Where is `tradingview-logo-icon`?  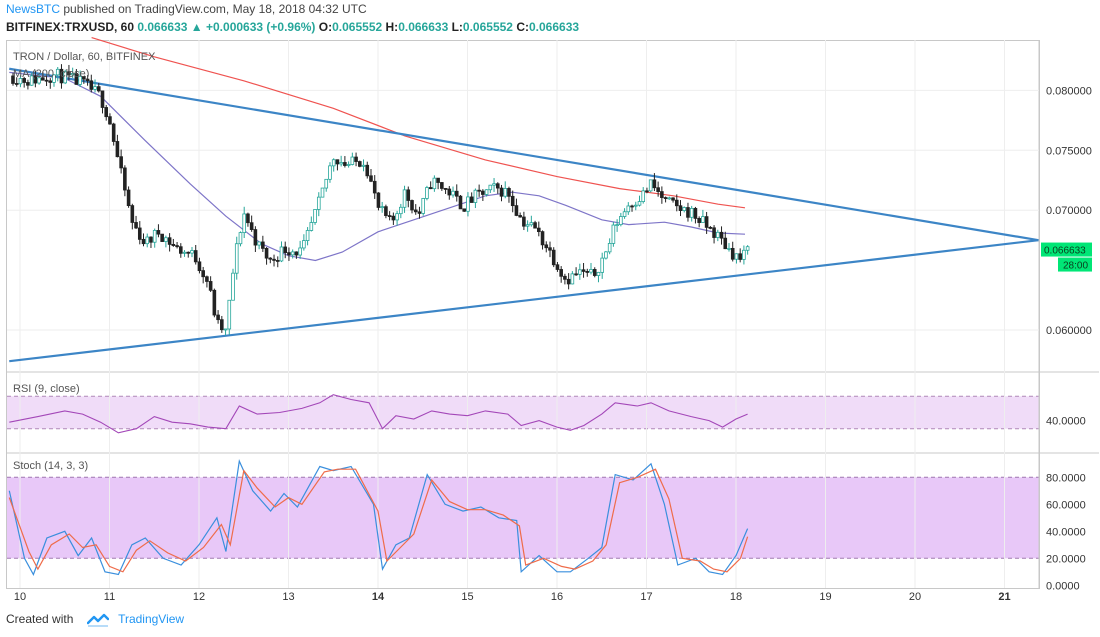 tradingview-logo-icon is located at coordinates (97, 620).